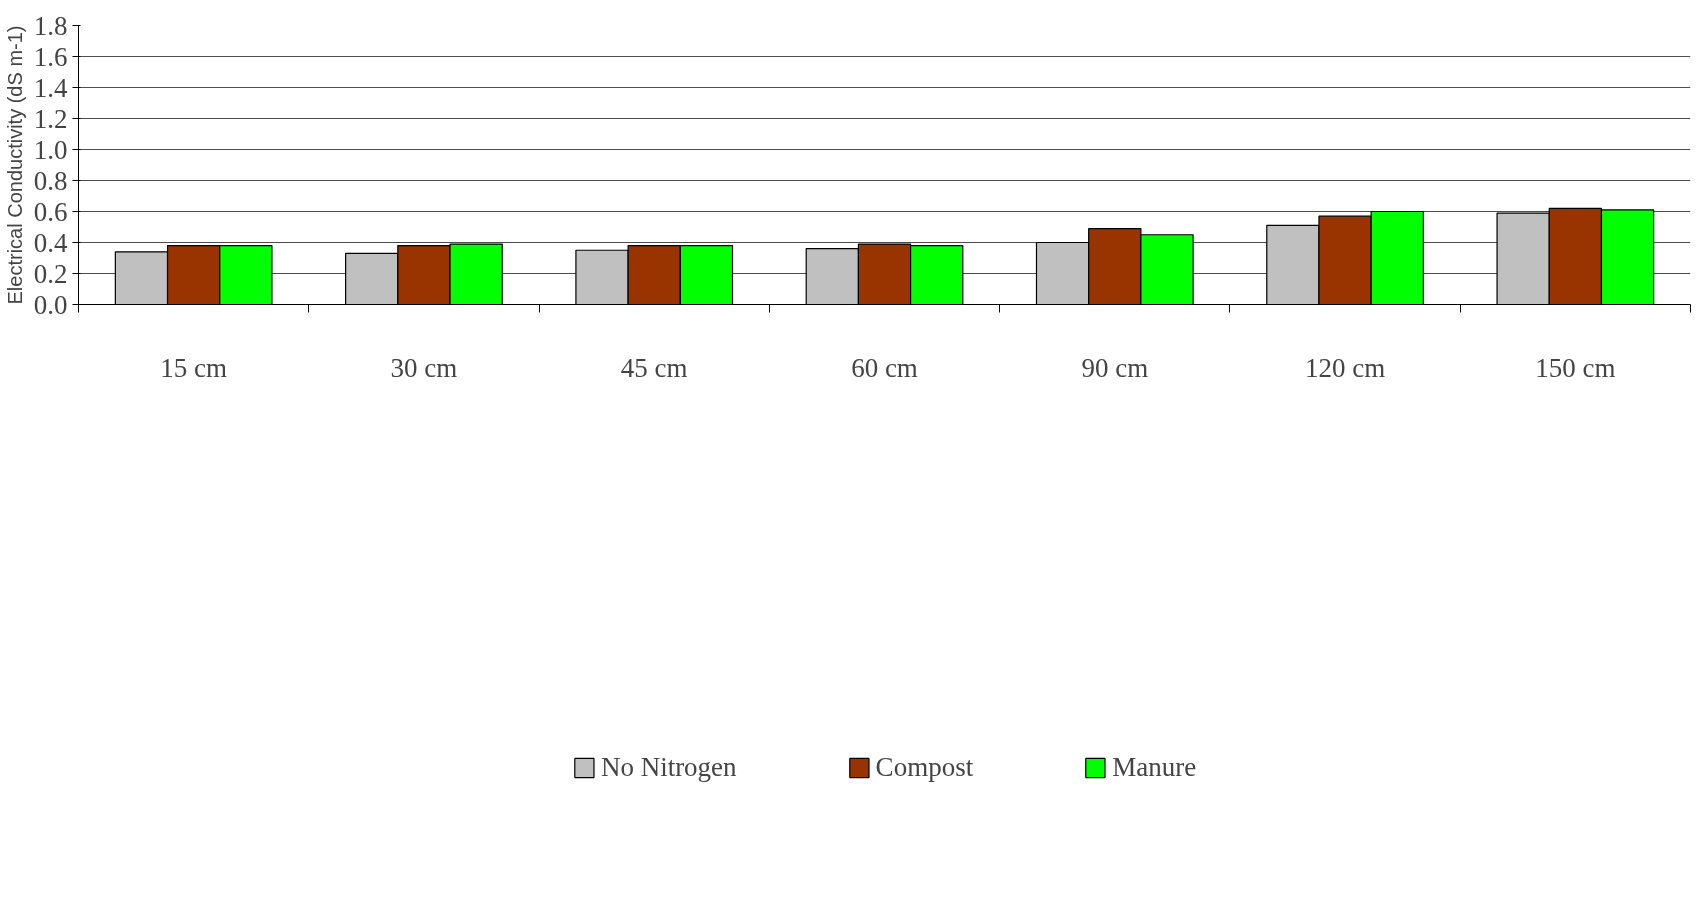  Describe the element at coordinates (424, 367) in the screenshot. I see `x-tick-label: 30 cm` at that location.